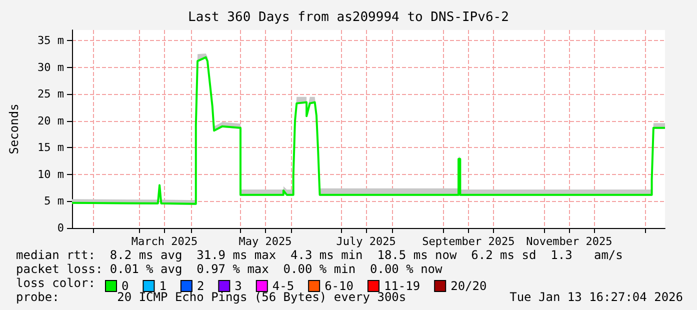 This screenshot has height=310, width=697. What do you see at coordinates (596, 297) in the screenshot?
I see `text: Tue Jan 13 16:27:04 2026` at bounding box center [596, 297].